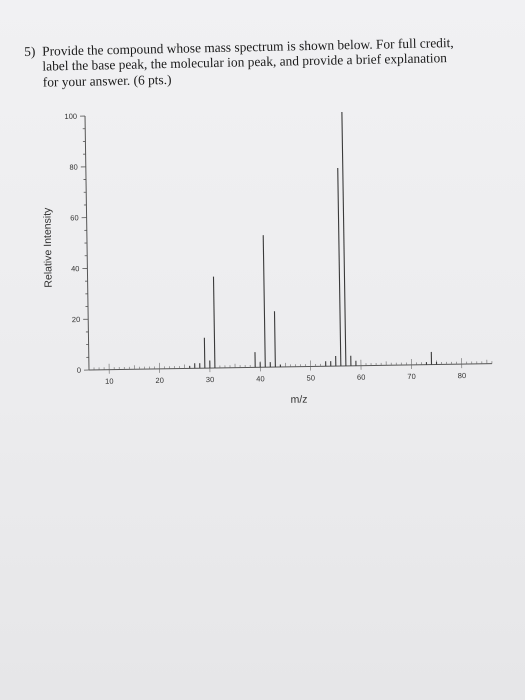  What do you see at coordinates (76, 319) in the screenshot?
I see `y-tick-label: 20` at bounding box center [76, 319].